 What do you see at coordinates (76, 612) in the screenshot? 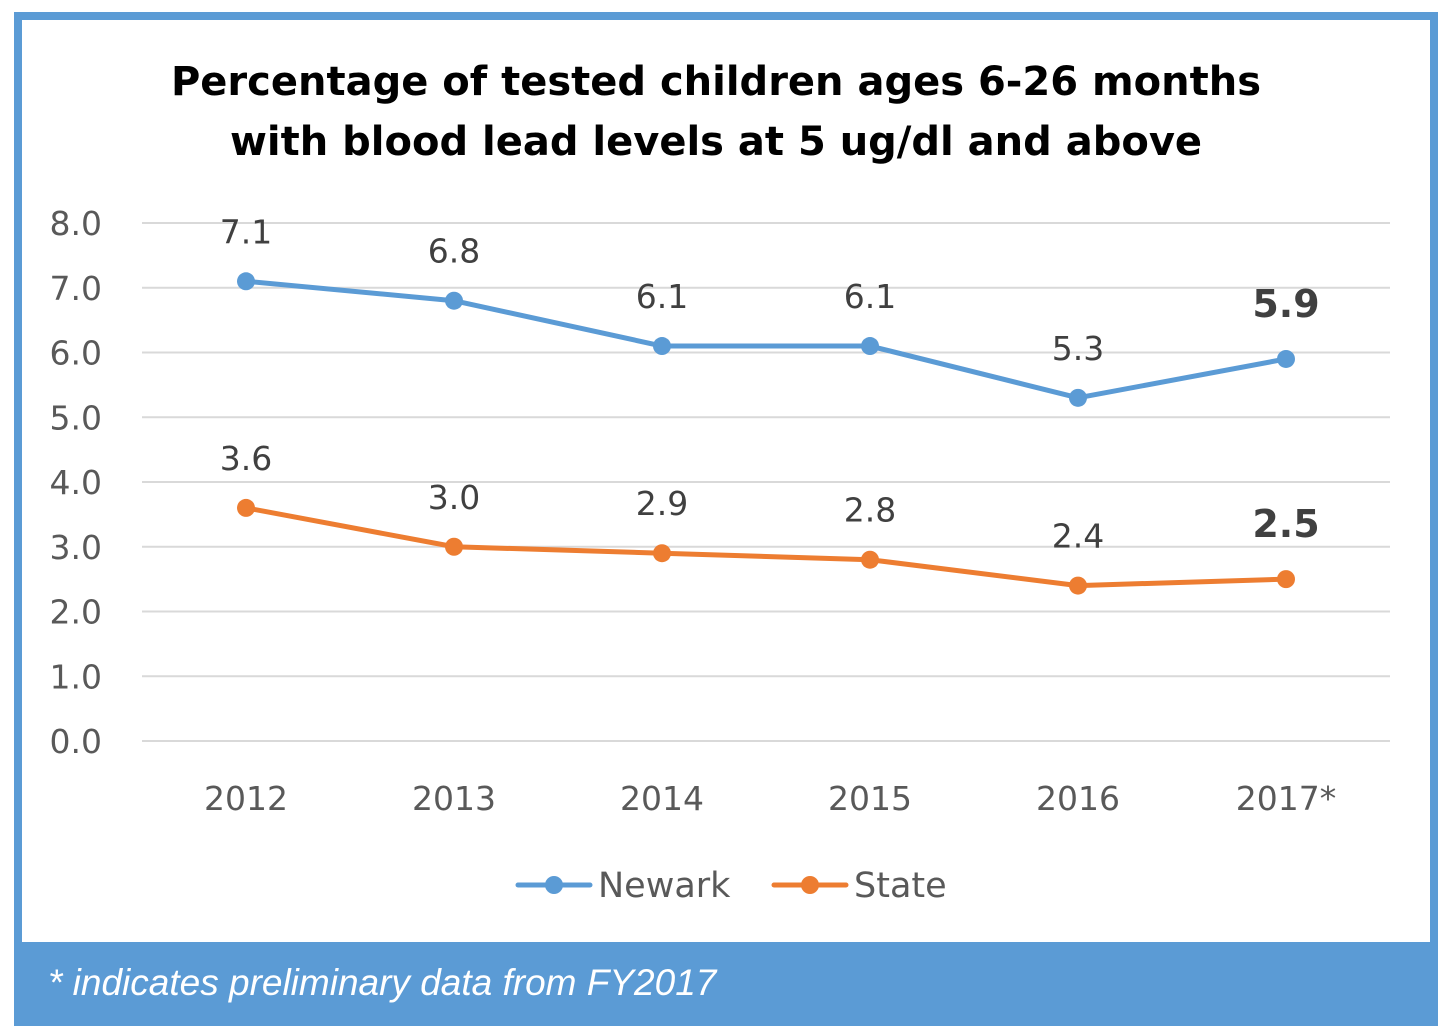
I see `y-tick-label: 2.0` at bounding box center [76, 612].